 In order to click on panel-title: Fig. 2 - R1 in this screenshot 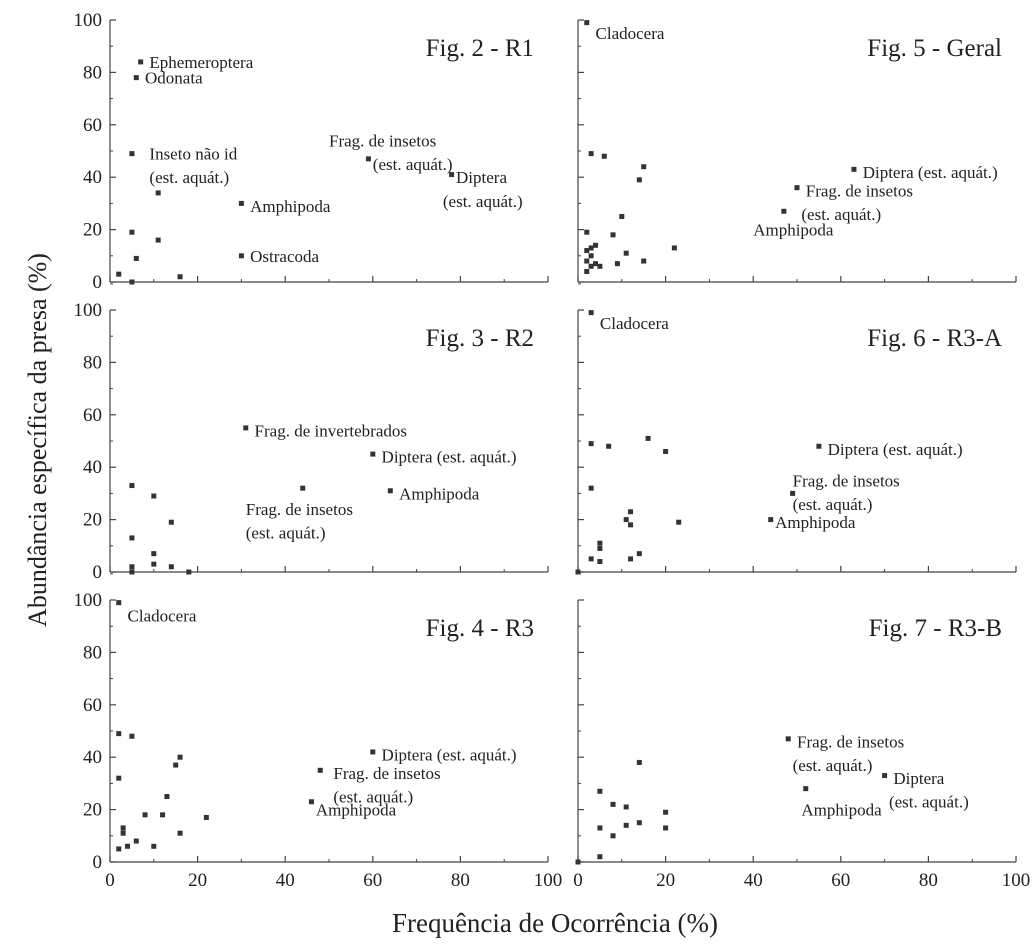, I will do `click(480, 48)`.